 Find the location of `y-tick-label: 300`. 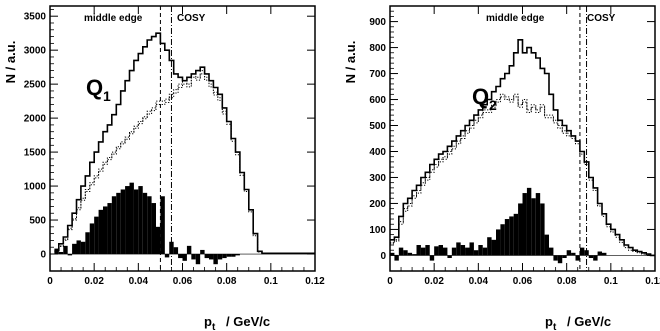

y-tick-label: 300 is located at coordinates (377, 178).